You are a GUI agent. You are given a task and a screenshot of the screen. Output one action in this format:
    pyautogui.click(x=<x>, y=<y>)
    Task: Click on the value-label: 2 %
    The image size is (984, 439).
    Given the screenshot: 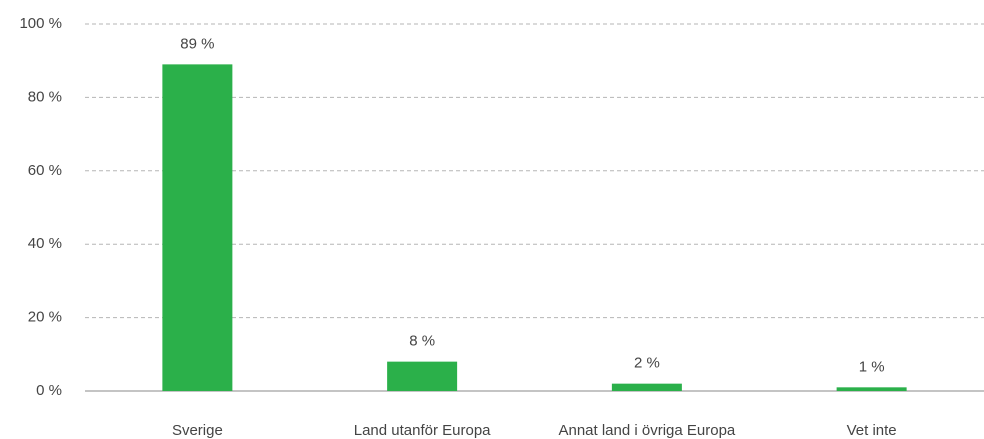 What is the action you would take?
    pyautogui.click(x=647, y=363)
    